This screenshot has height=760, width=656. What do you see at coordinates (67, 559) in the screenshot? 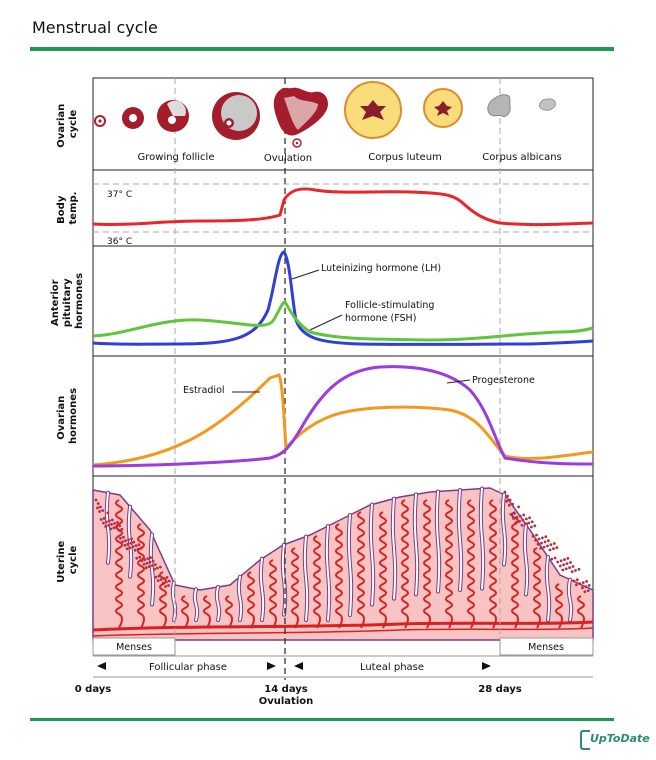
I see `uterine-cycle-label: Uterine cycle` at bounding box center [67, 559].